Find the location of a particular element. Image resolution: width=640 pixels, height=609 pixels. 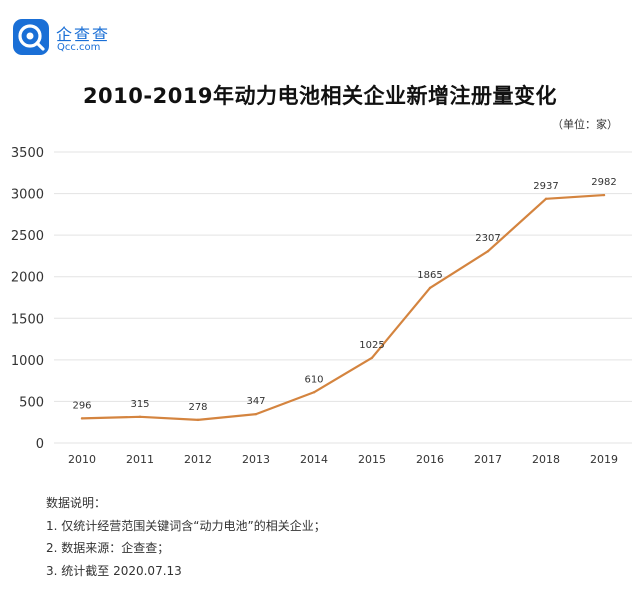

y-tick-label: 2000 is located at coordinates (27, 278).